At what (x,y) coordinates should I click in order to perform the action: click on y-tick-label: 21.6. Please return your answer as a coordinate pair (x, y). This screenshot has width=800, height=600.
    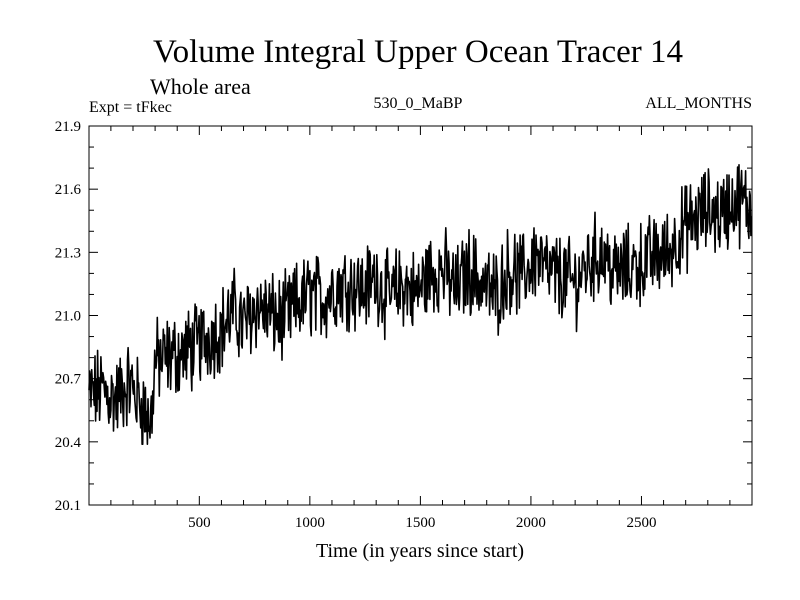
    Looking at the image, I should click on (68, 190).